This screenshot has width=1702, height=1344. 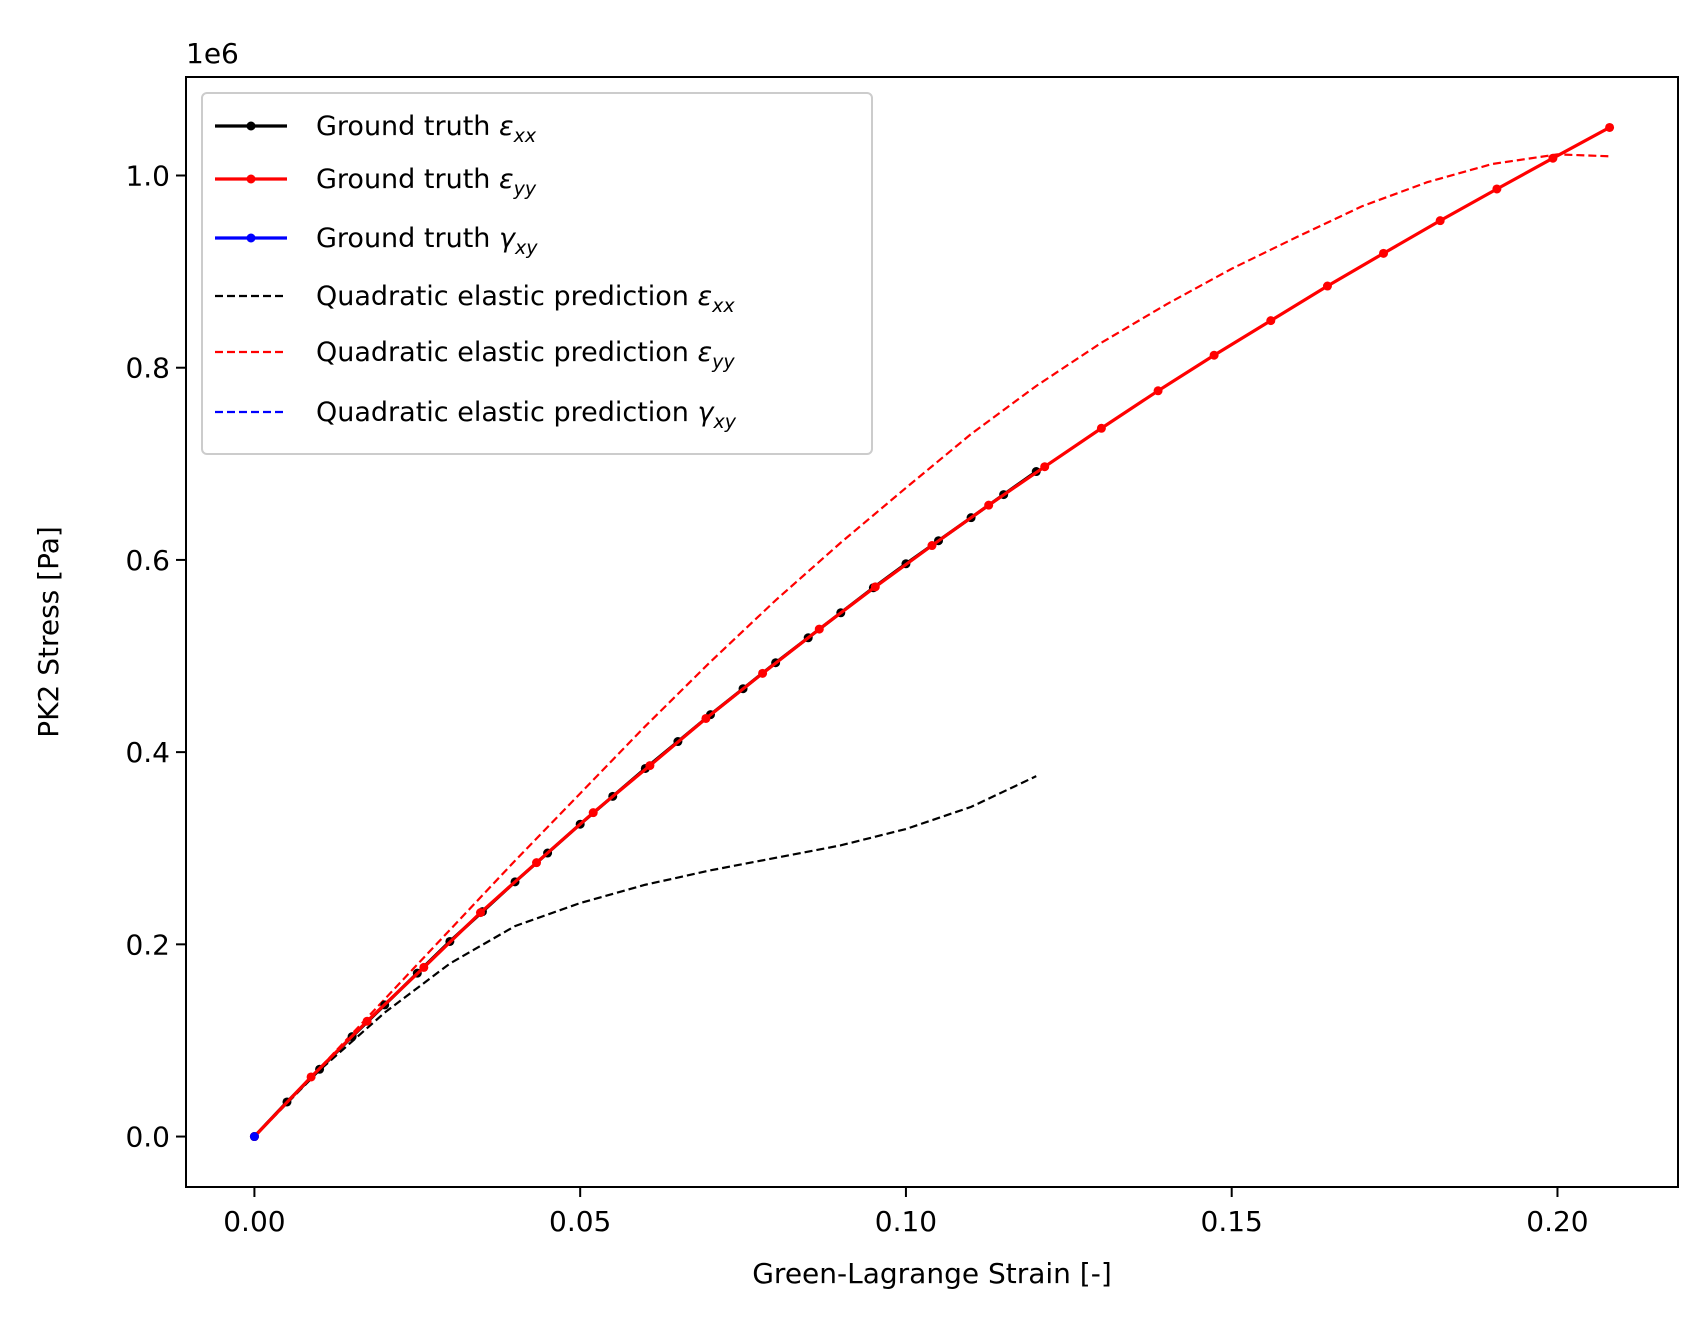 What do you see at coordinates (147, 176) in the screenshot?
I see `y-tick-label: 1.0` at bounding box center [147, 176].